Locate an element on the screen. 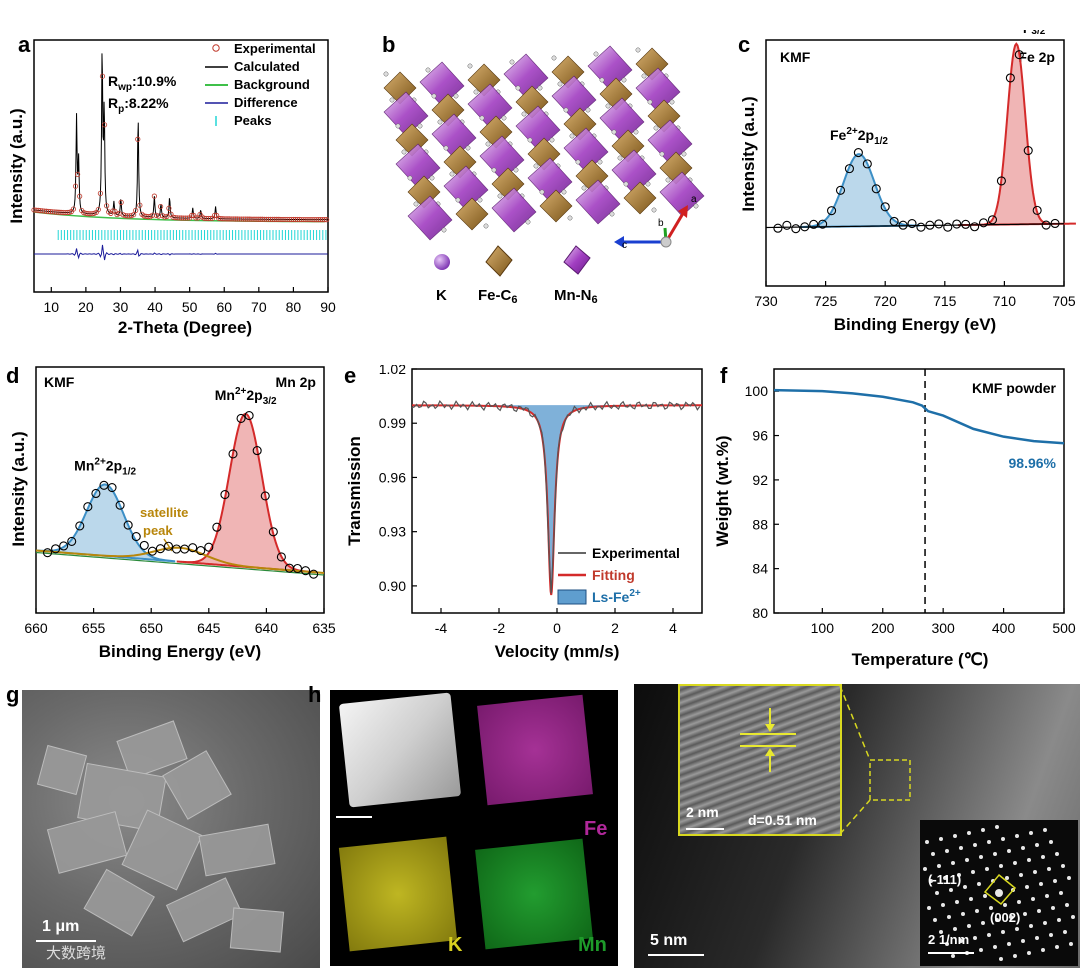  satellite-label-2: peak is located at coordinates (158, 530).